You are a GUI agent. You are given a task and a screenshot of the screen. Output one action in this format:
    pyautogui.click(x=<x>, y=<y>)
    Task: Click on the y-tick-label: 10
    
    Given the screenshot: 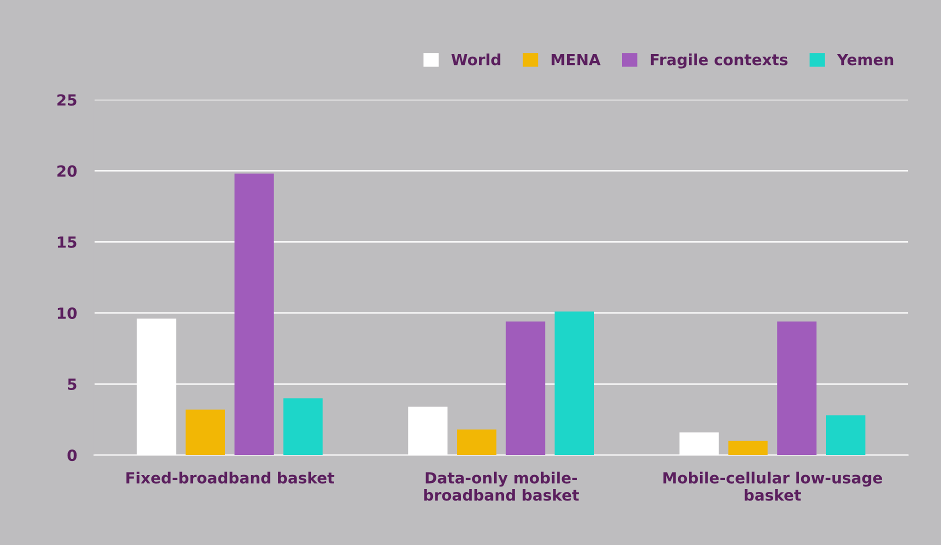 What is the action you would take?
    pyautogui.click(x=67, y=313)
    